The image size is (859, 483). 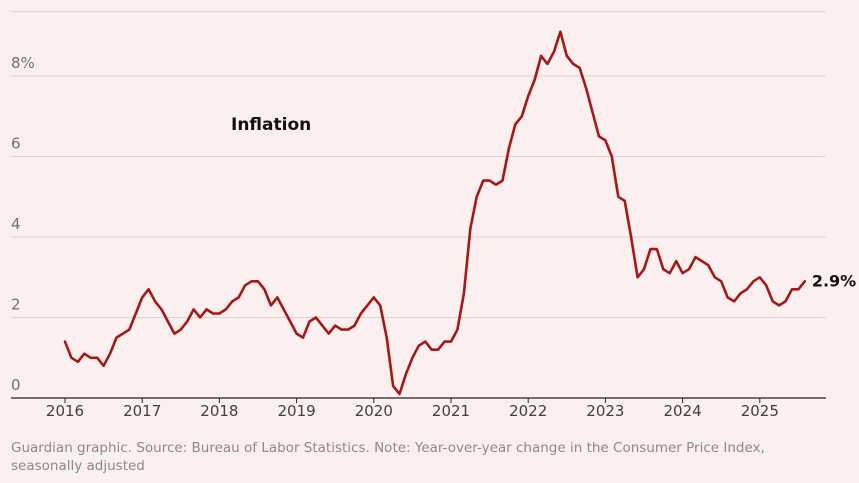 I want to click on x-tick-label: 2016, so click(x=65, y=411).